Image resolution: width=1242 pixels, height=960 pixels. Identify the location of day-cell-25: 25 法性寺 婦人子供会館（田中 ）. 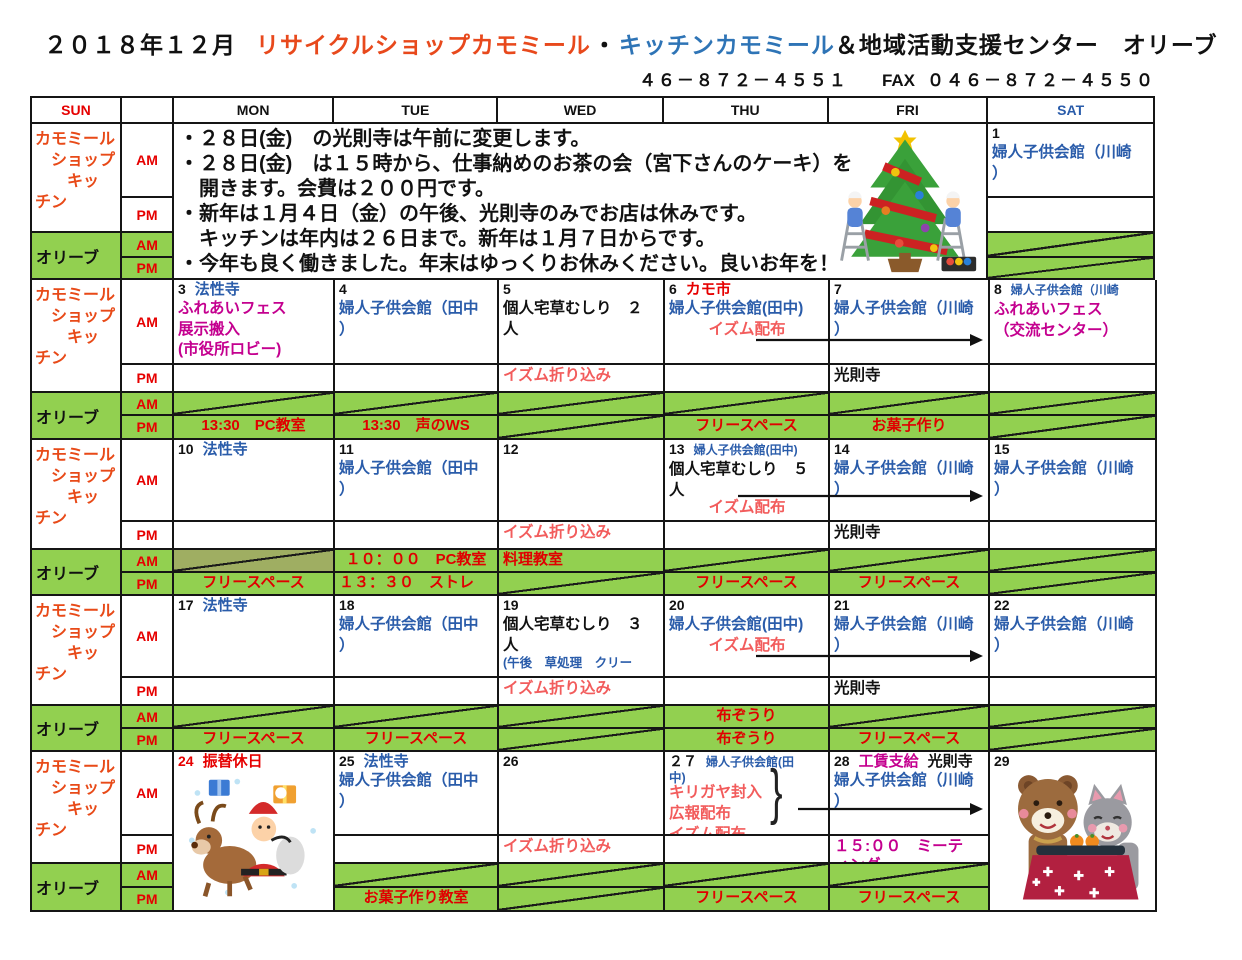
(417, 794).